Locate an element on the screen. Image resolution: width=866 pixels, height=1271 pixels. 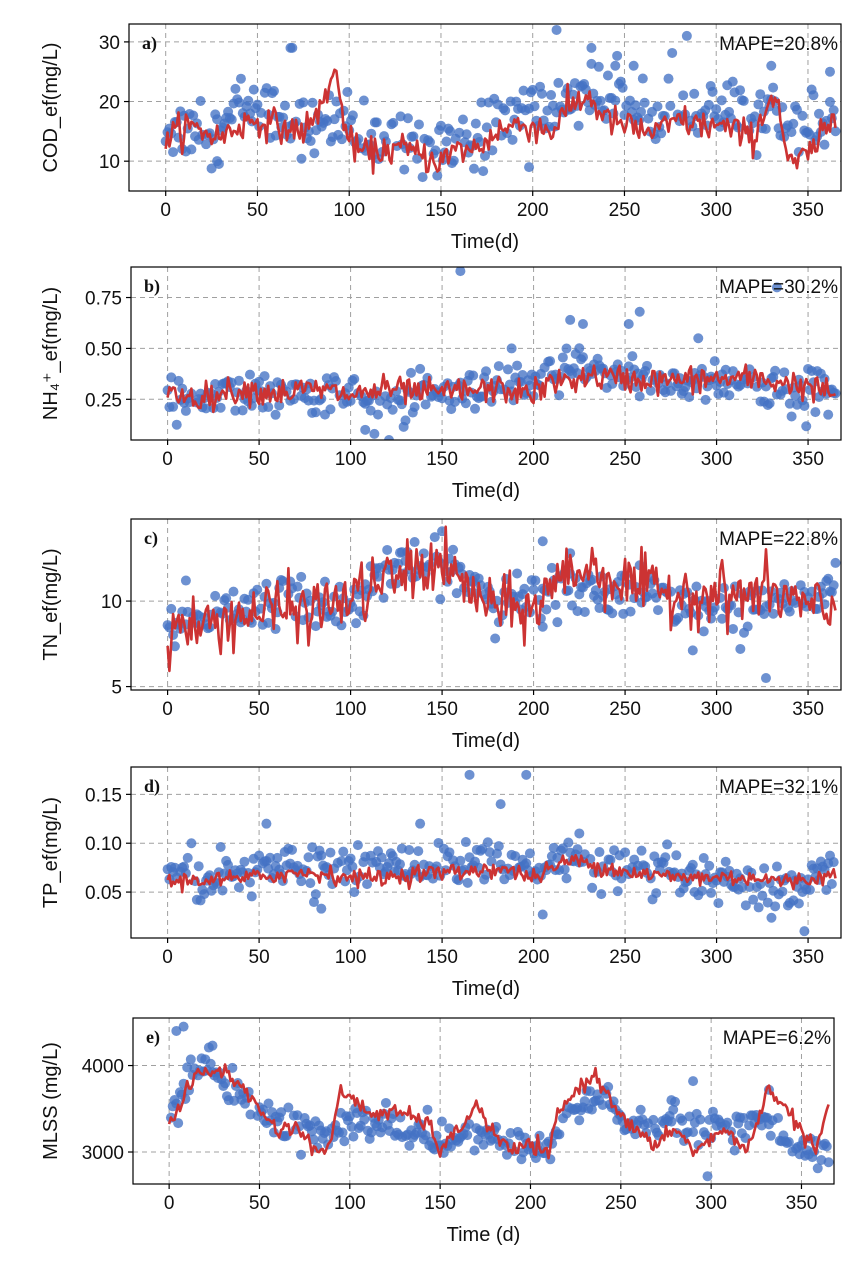
y-axis-label: NH₄⁺_ef(mg/L) is located at coordinates (51, 353).